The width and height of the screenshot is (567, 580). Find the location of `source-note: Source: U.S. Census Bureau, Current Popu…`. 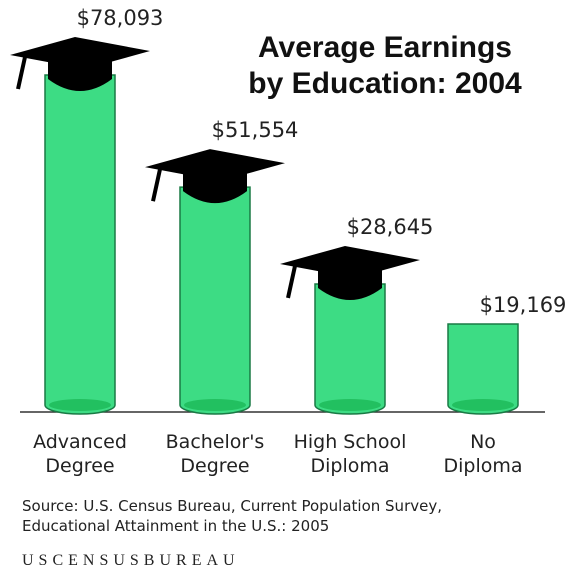

source-note: Source: U.S. Census Bureau, Current Popu… is located at coordinates (232, 516).